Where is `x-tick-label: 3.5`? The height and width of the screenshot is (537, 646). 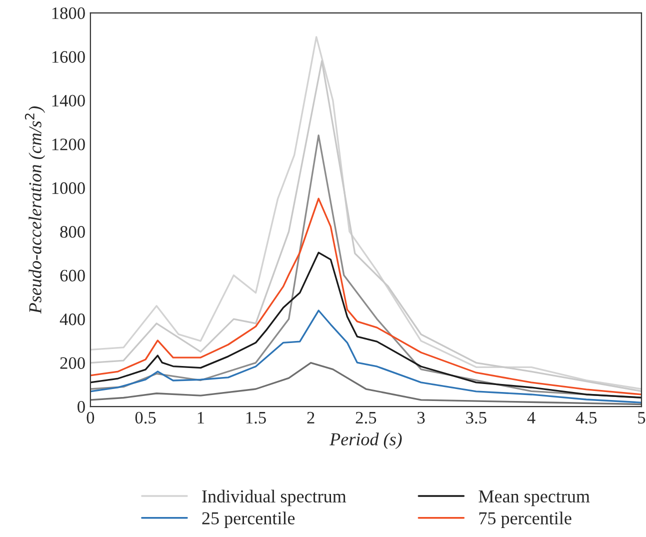 x-tick-label: 3.5 is located at coordinates (476, 418).